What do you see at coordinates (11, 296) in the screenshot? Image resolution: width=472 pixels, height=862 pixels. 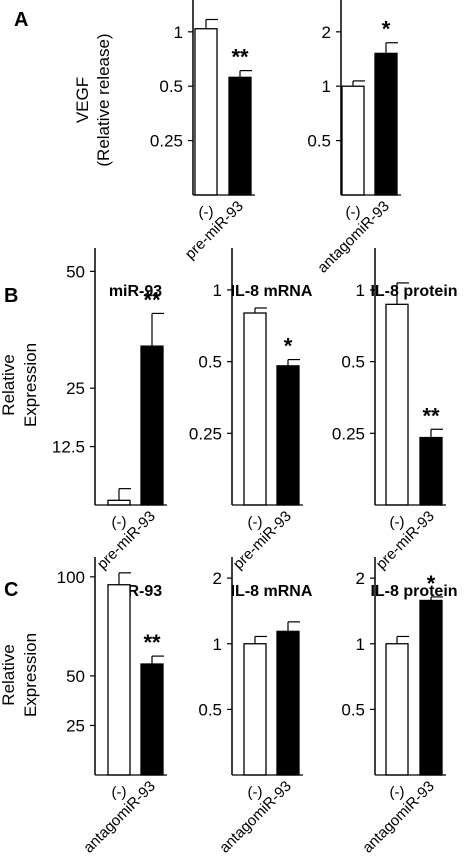 I see `panel-letter: B` at bounding box center [11, 296].